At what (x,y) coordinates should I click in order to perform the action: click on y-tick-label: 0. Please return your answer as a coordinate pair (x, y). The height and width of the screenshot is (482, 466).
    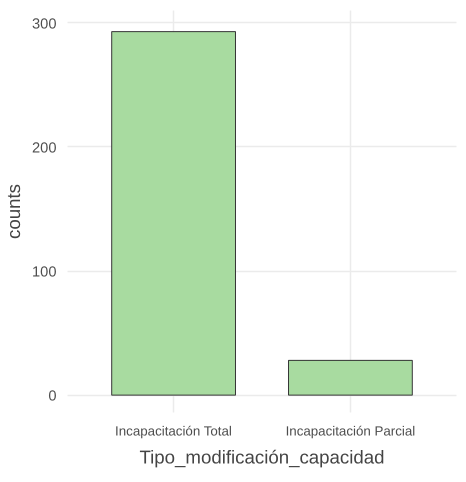
    Looking at the image, I should click on (52, 396).